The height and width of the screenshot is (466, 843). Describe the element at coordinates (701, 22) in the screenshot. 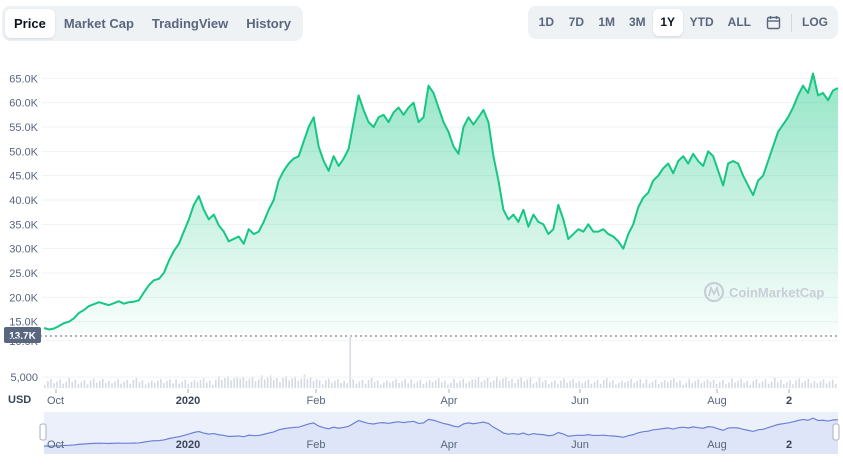

I see `range-ytd: YTD` at that location.